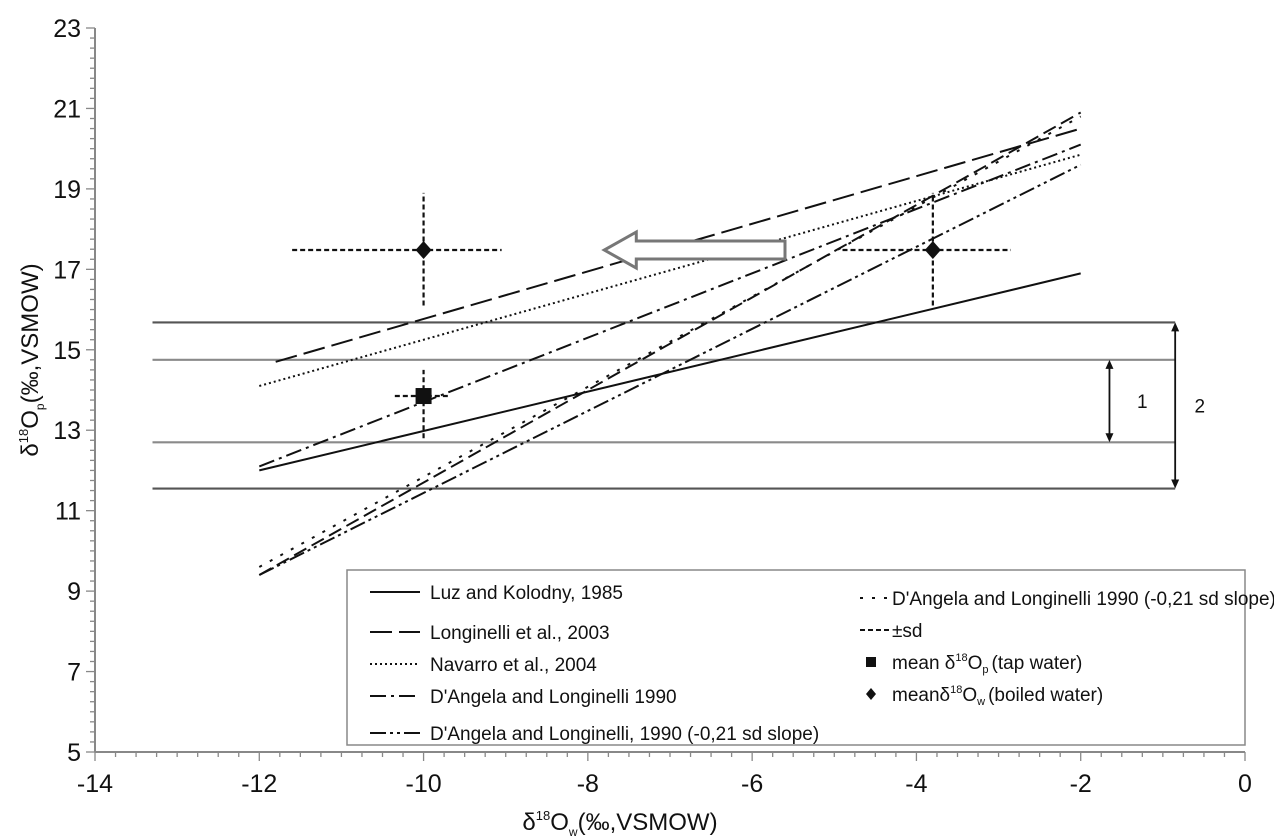  Describe the element at coordinates (513, 665) in the screenshot. I see `legend-label: Navarro et al., 2004` at that location.